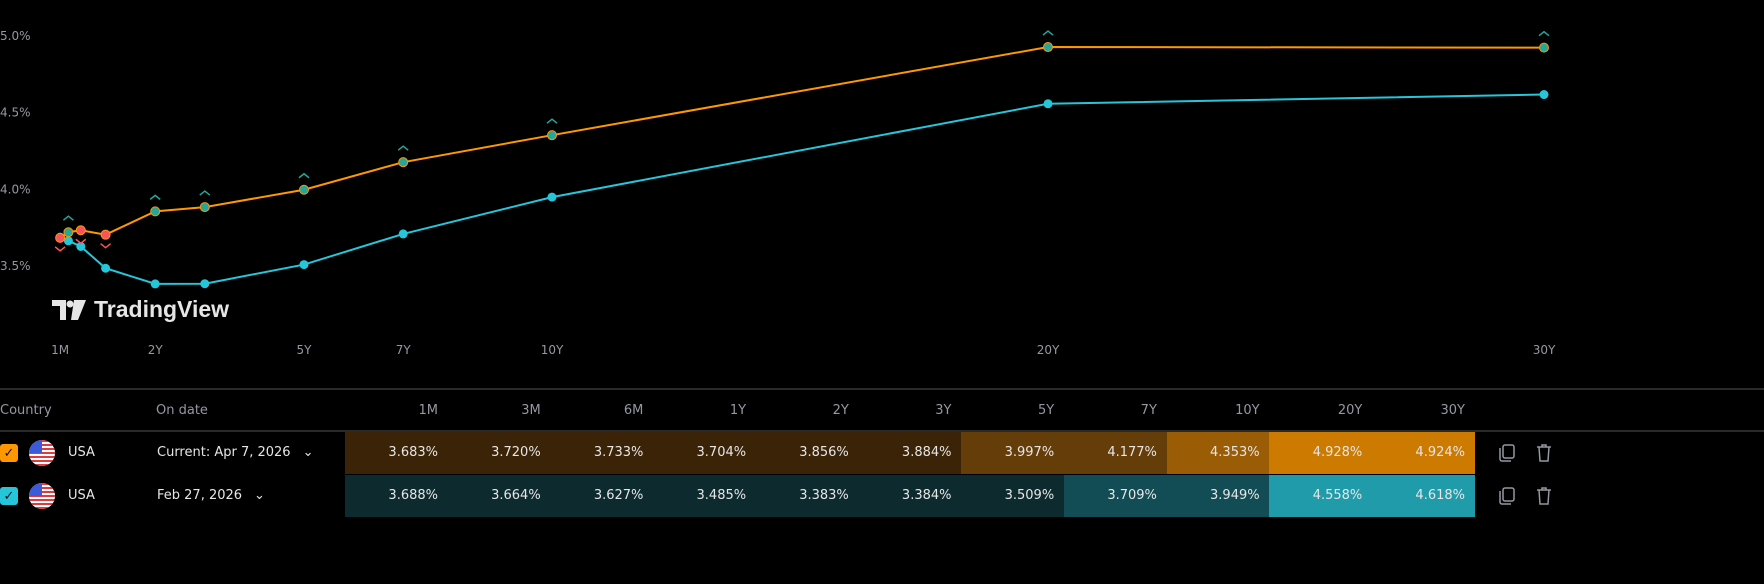 The width and height of the screenshot is (1764, 584). I want to click on y-tick-label: 3.5%, so click(15, 266).